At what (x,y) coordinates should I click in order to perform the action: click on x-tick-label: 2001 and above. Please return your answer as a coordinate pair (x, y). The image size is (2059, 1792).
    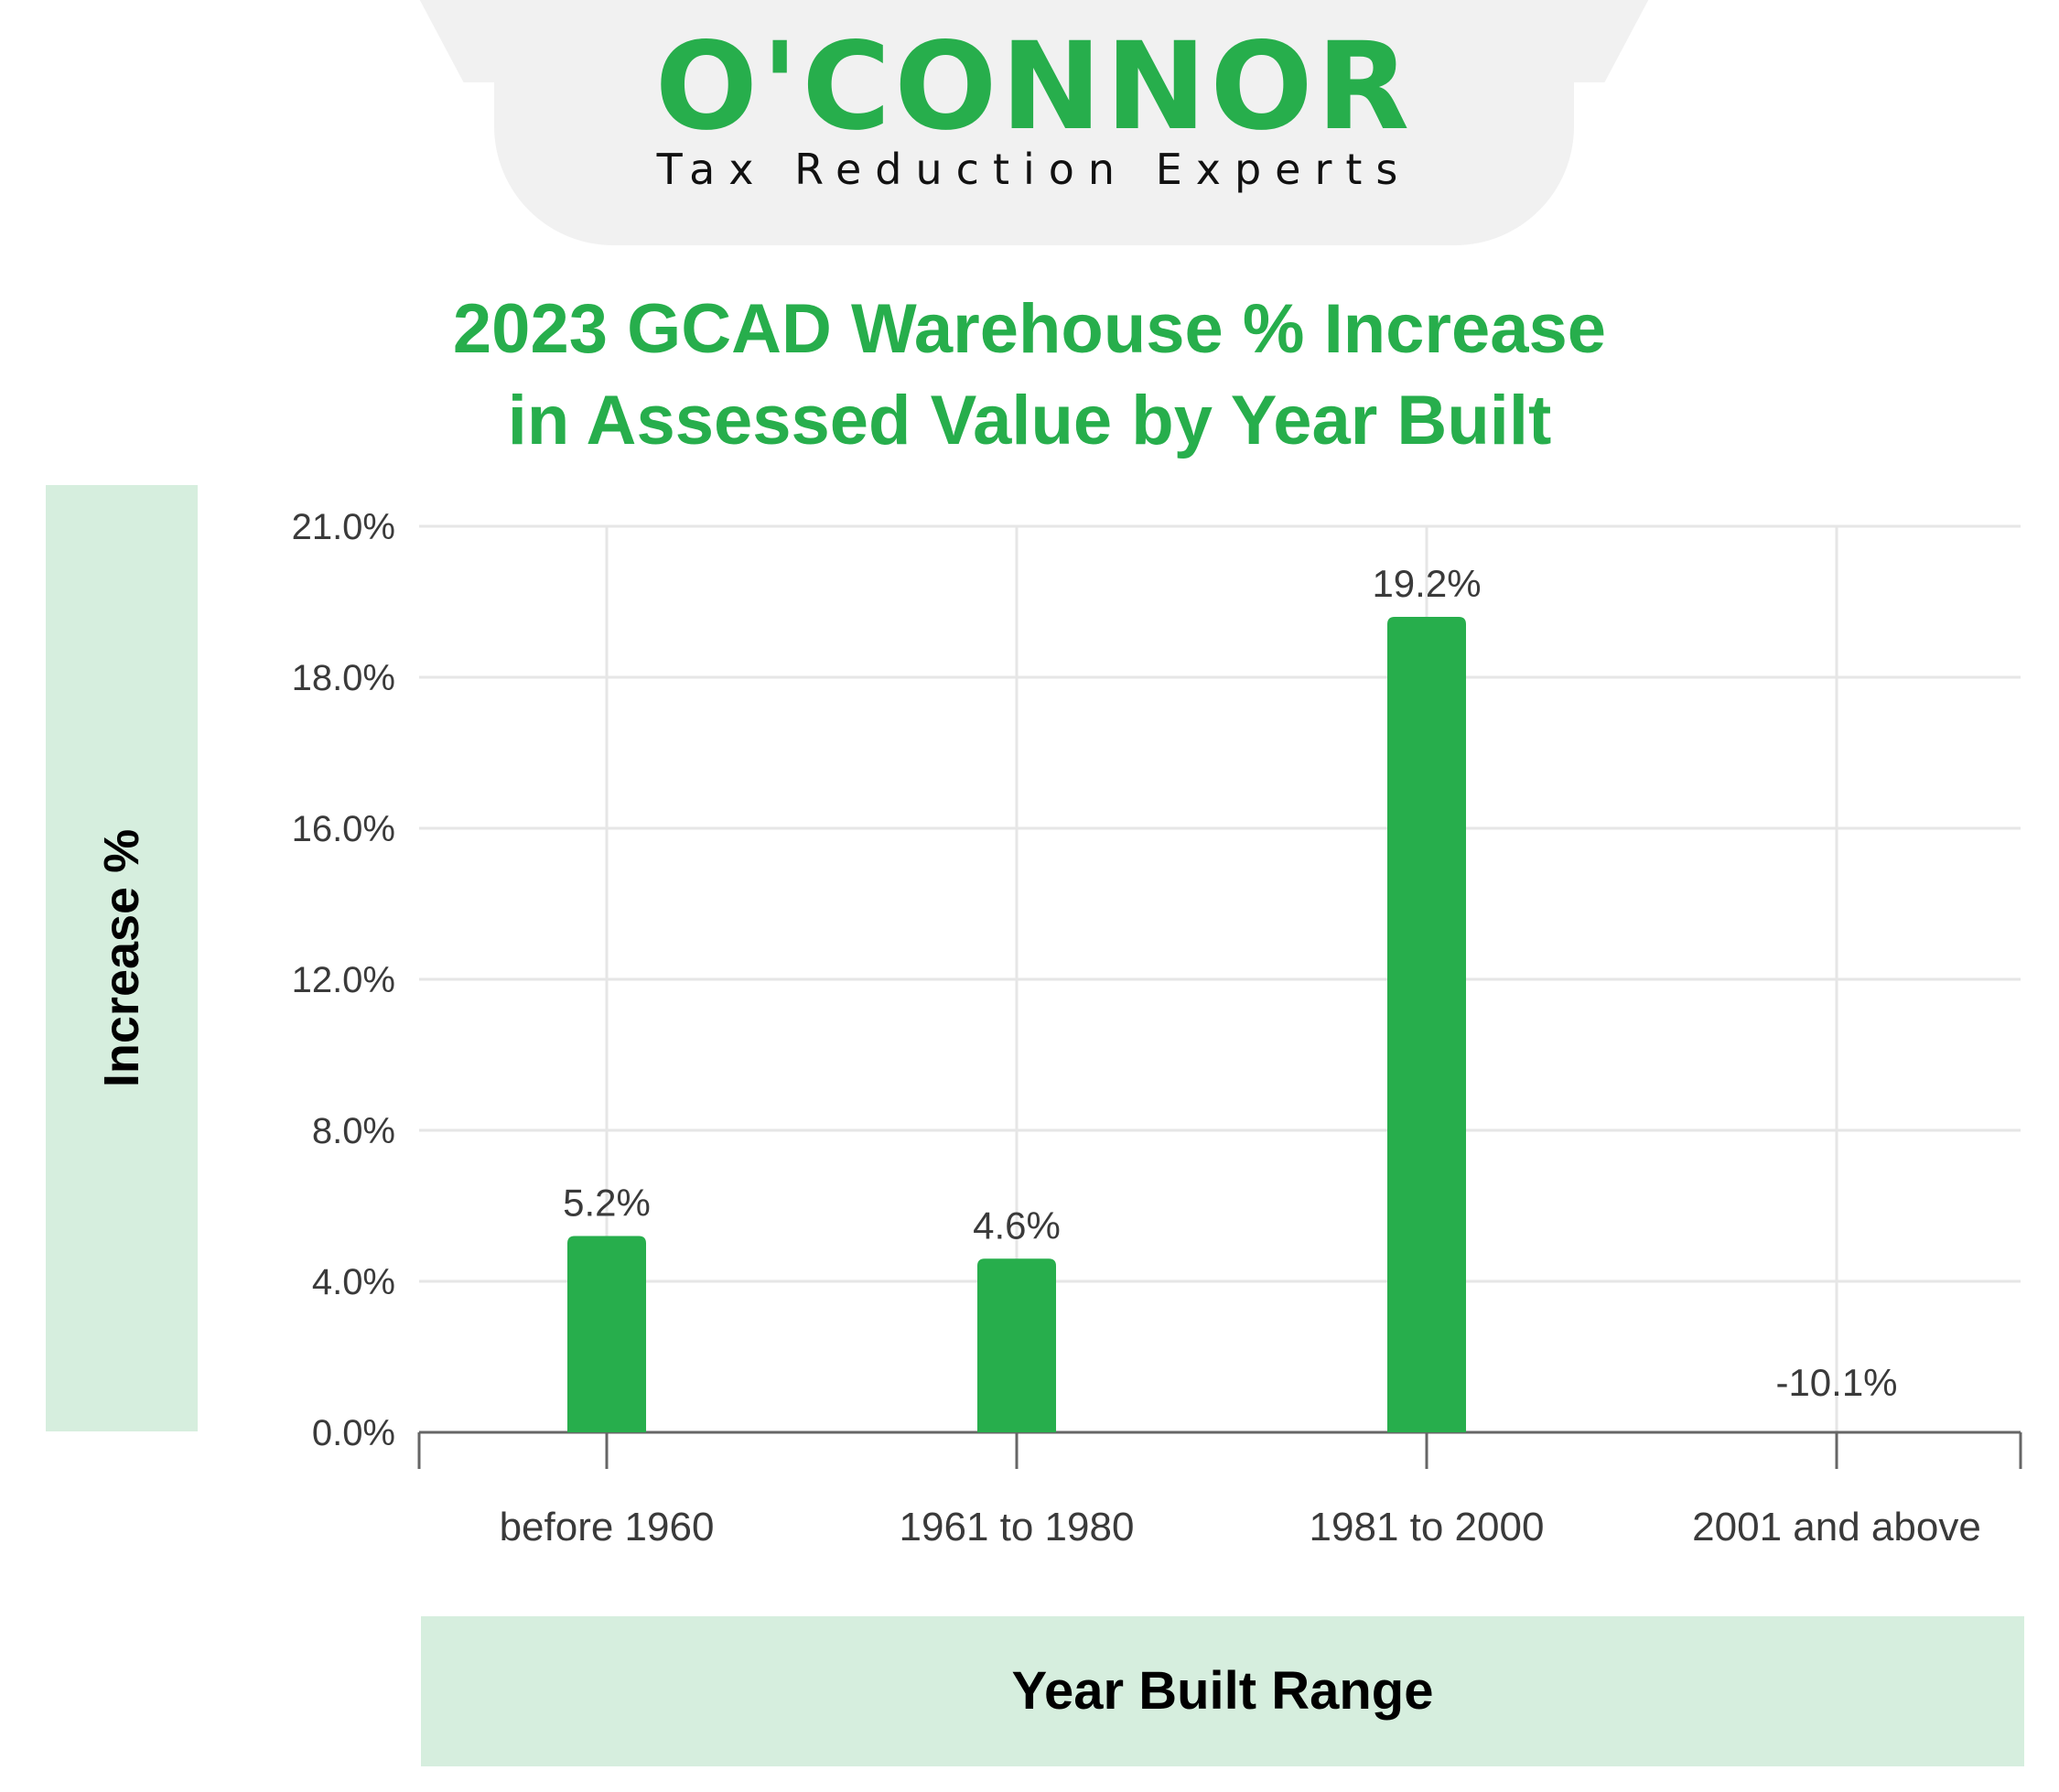
    Looking at the image, I should click on (1836, 1527).